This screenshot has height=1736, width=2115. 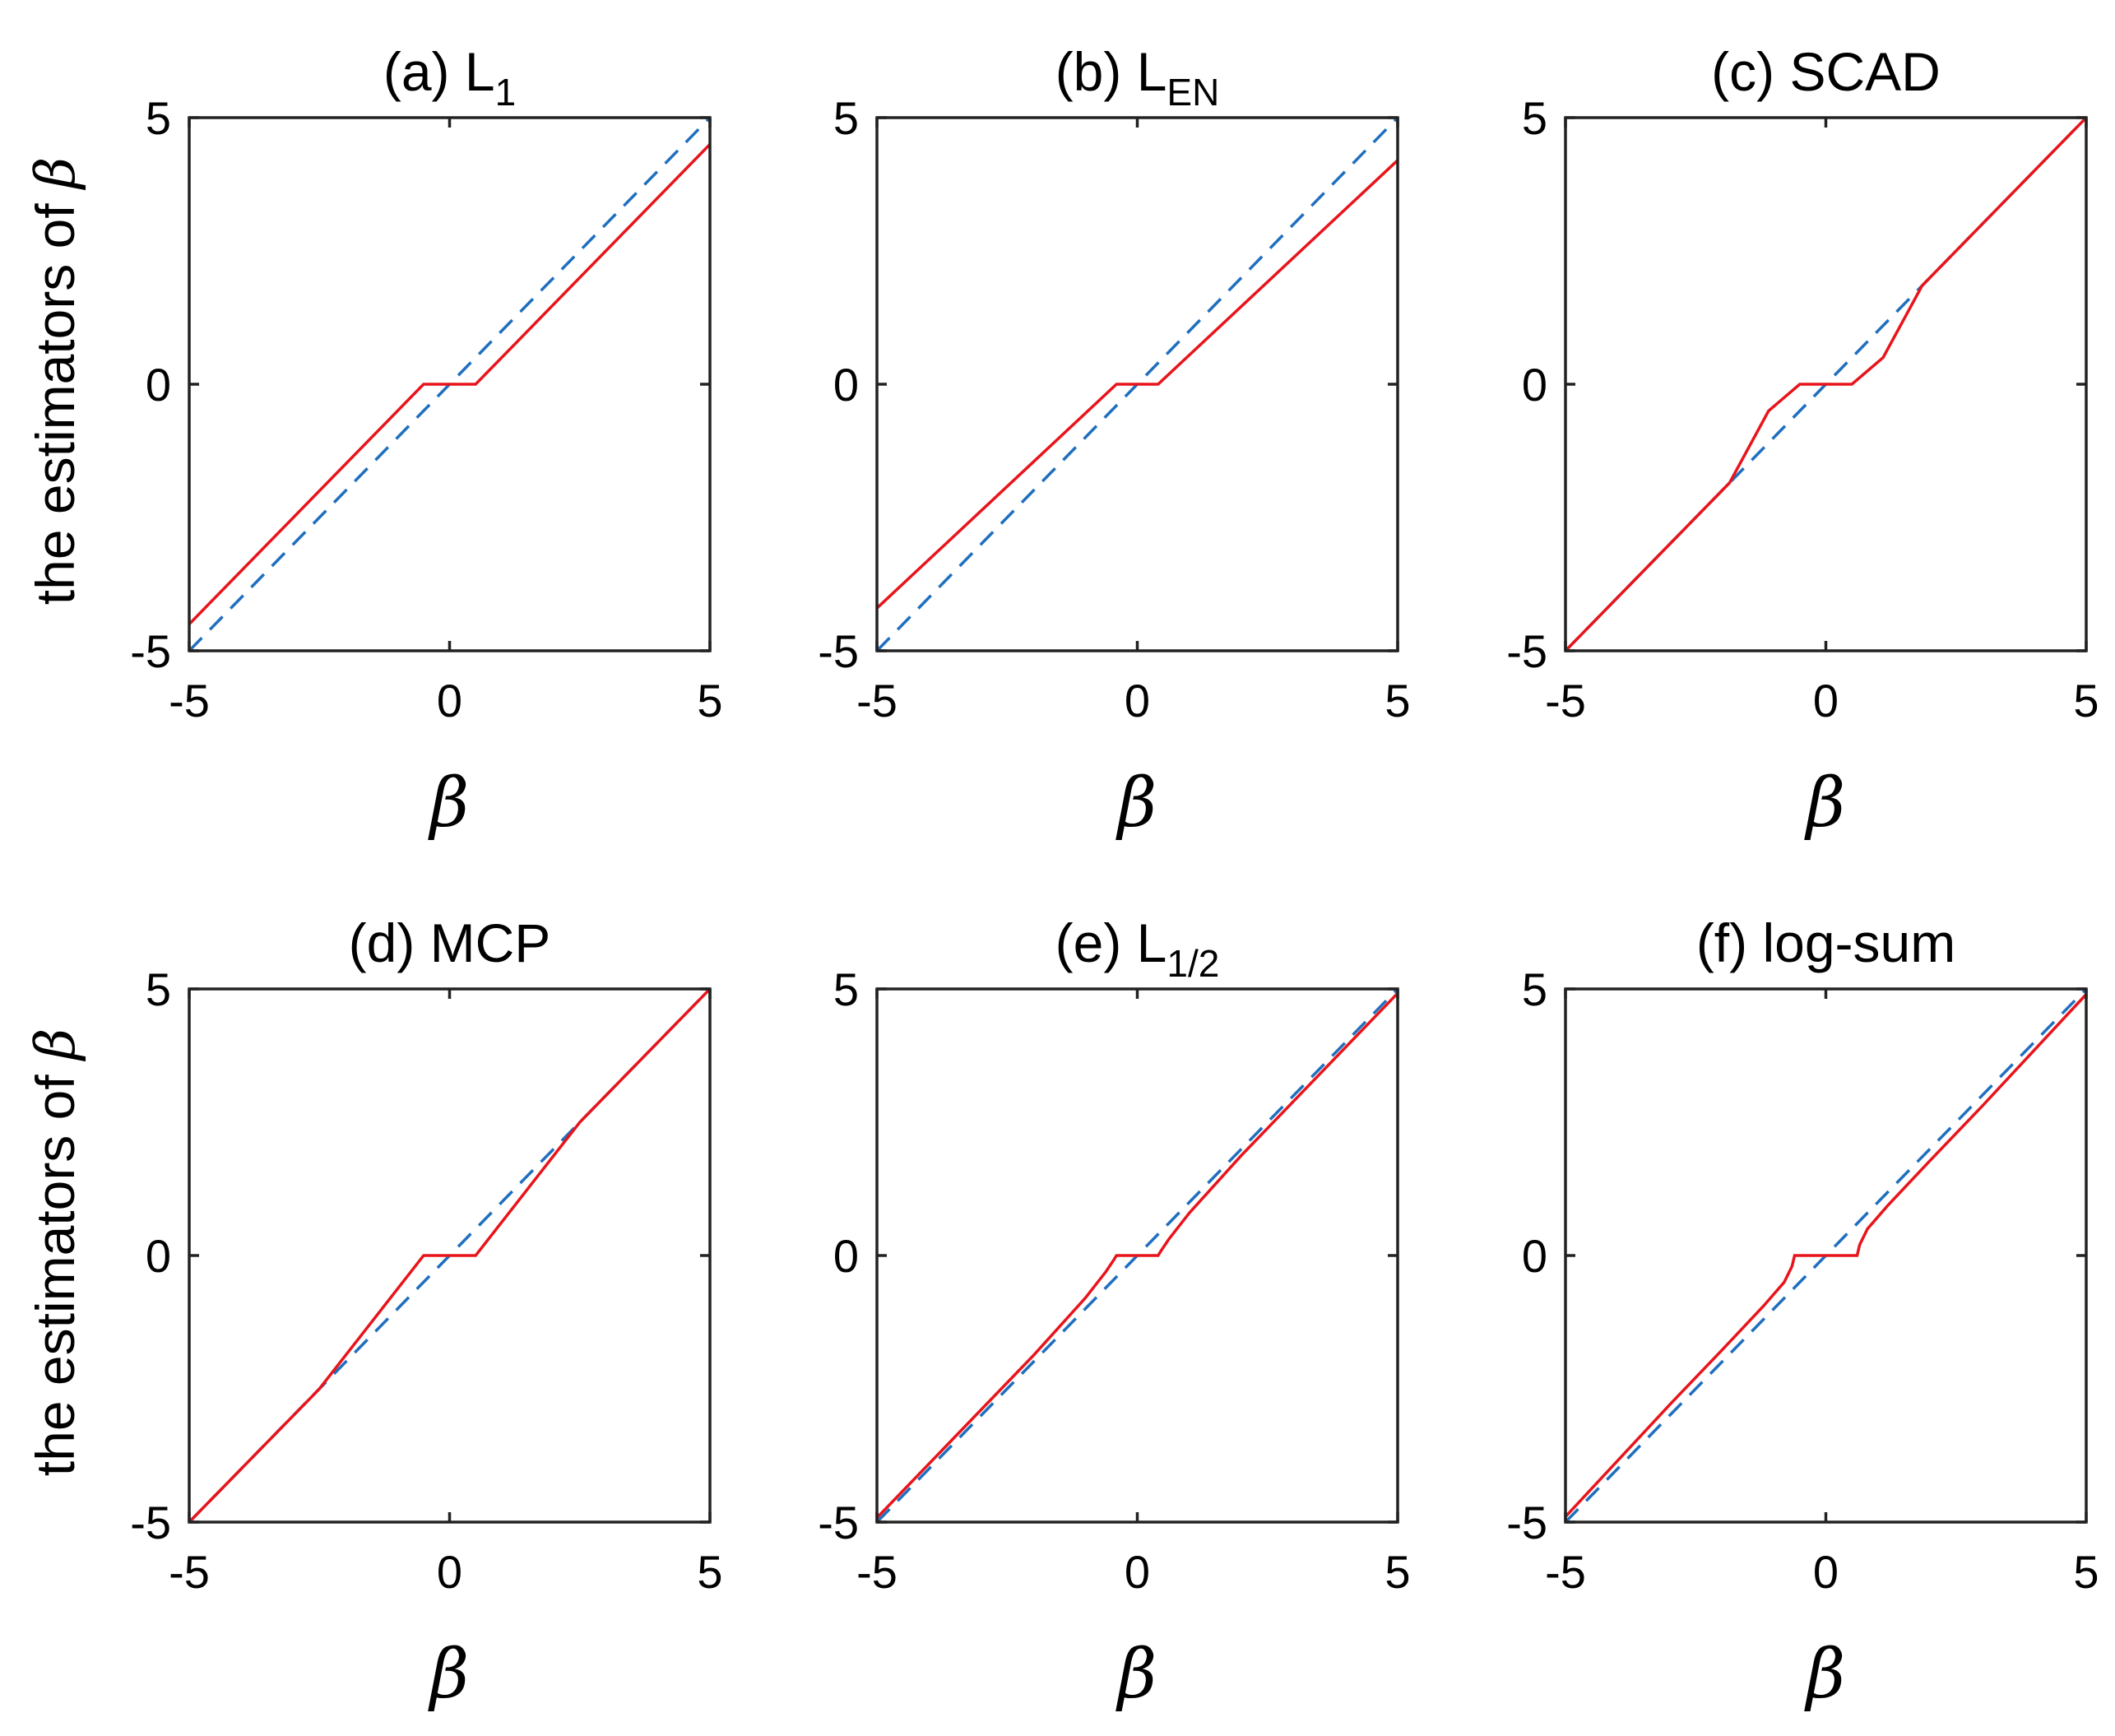 I want to click on subplot-4: -5 0 5 -5 0 5 (d) MCP β, so click(x=426, y=1313).